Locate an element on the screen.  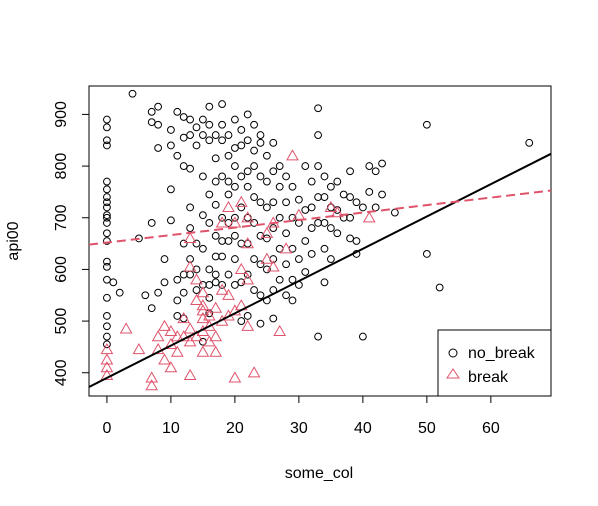
y-tick-label: 400 is located at coordinates (61, 372).